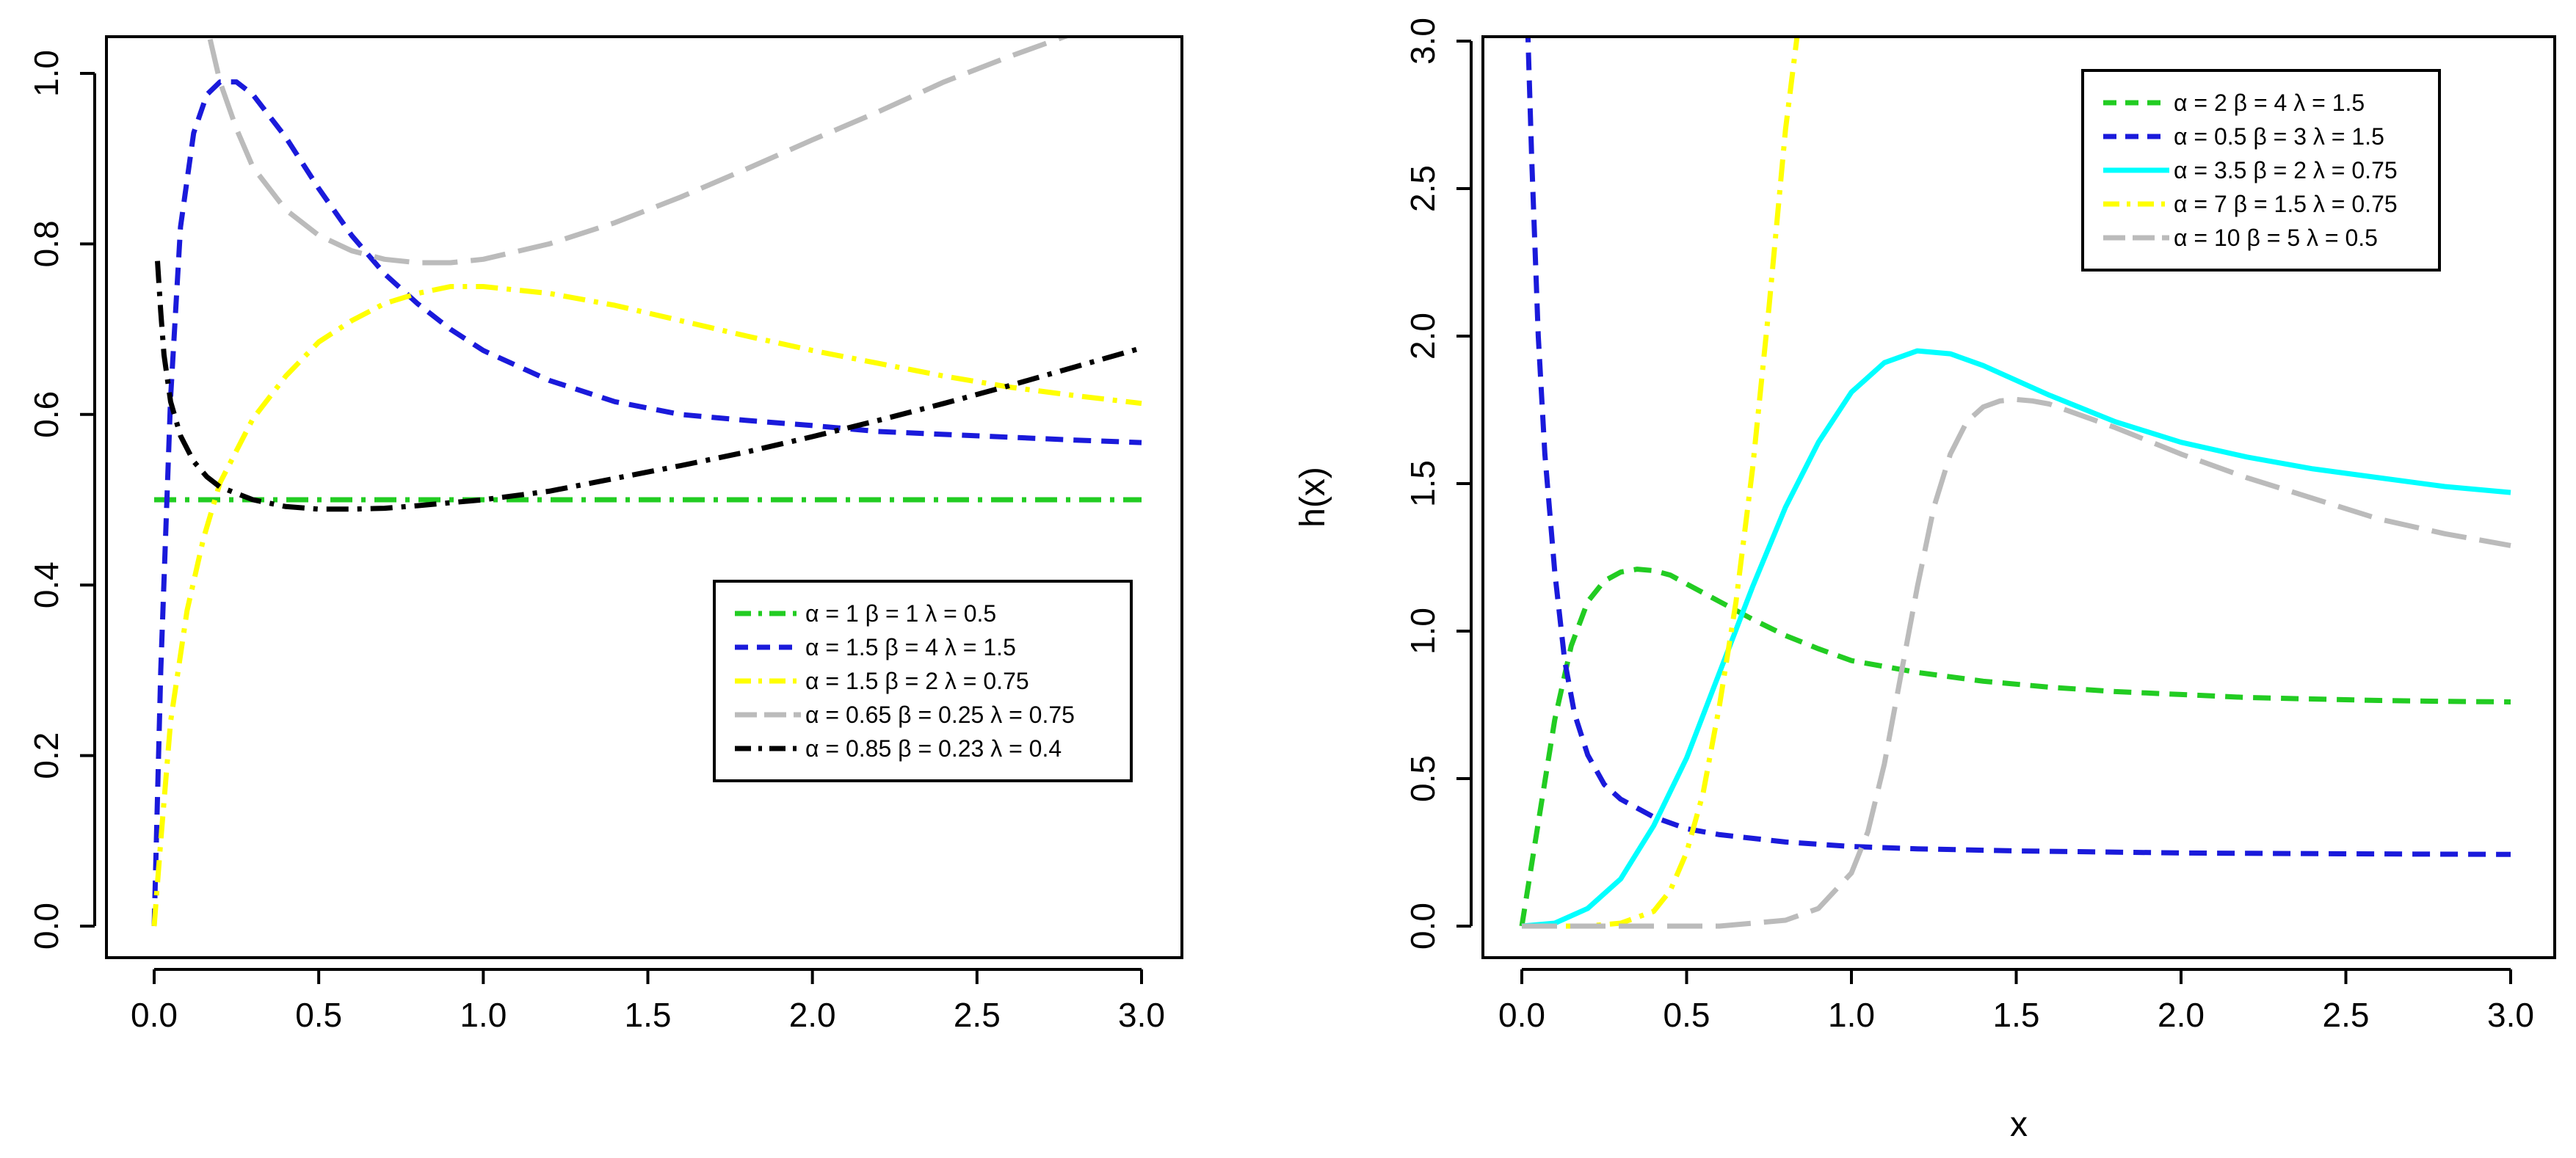  I want to click on legend-entry: α = 10 β = 5 λ = 0.5, so click(2276, 238).